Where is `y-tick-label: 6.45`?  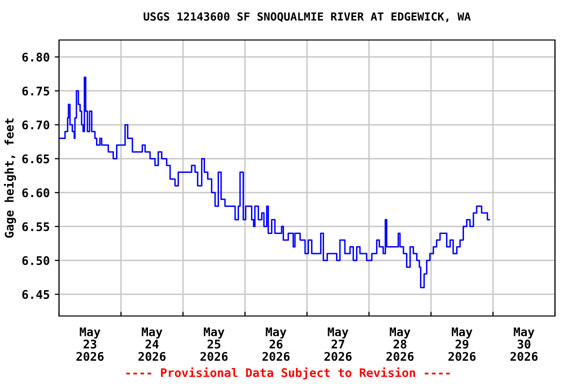
y-tick-label: 6.45 is located at coordinates (36, 294).